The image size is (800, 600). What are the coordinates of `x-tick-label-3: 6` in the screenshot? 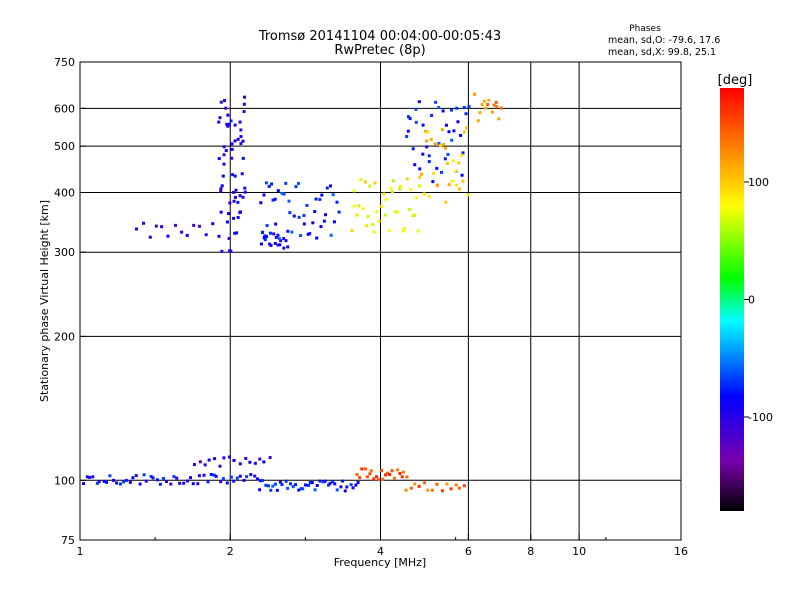 It's located at (468, 551).